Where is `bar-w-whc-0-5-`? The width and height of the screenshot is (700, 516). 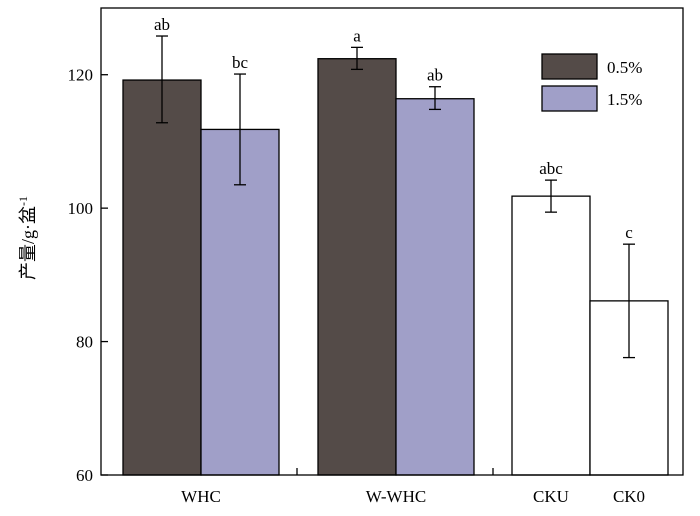 bar-w-whc-0-5- is located at coordinates (357, 267).